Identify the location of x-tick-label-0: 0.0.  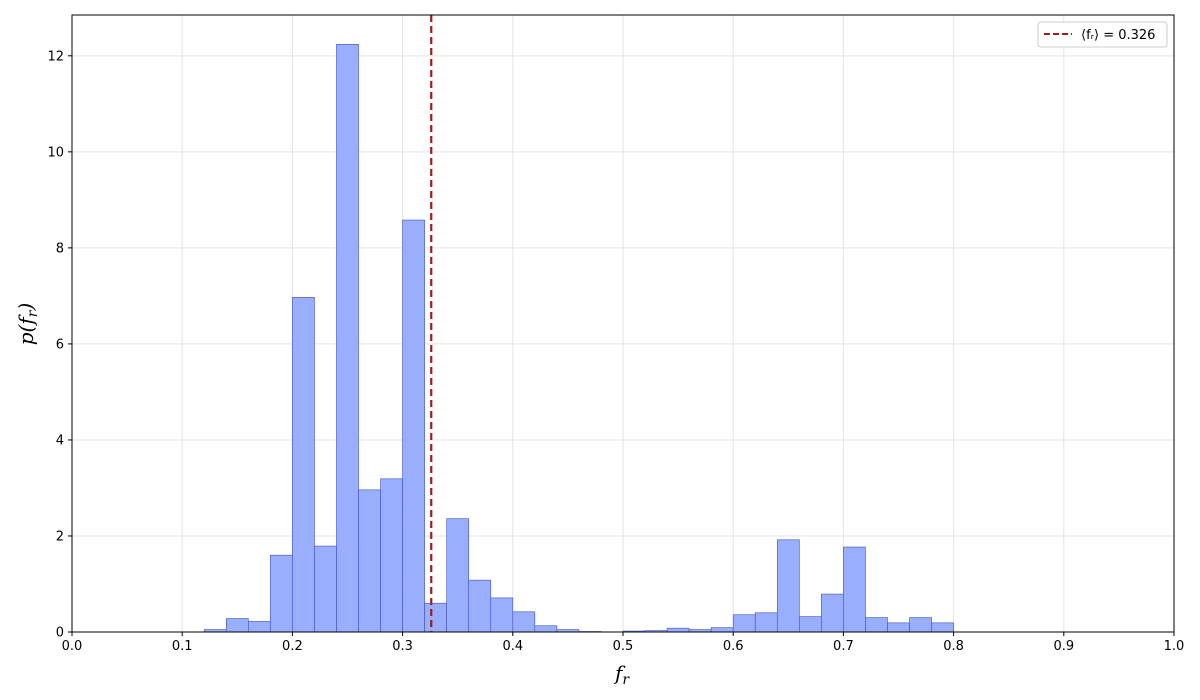
(72, 646).